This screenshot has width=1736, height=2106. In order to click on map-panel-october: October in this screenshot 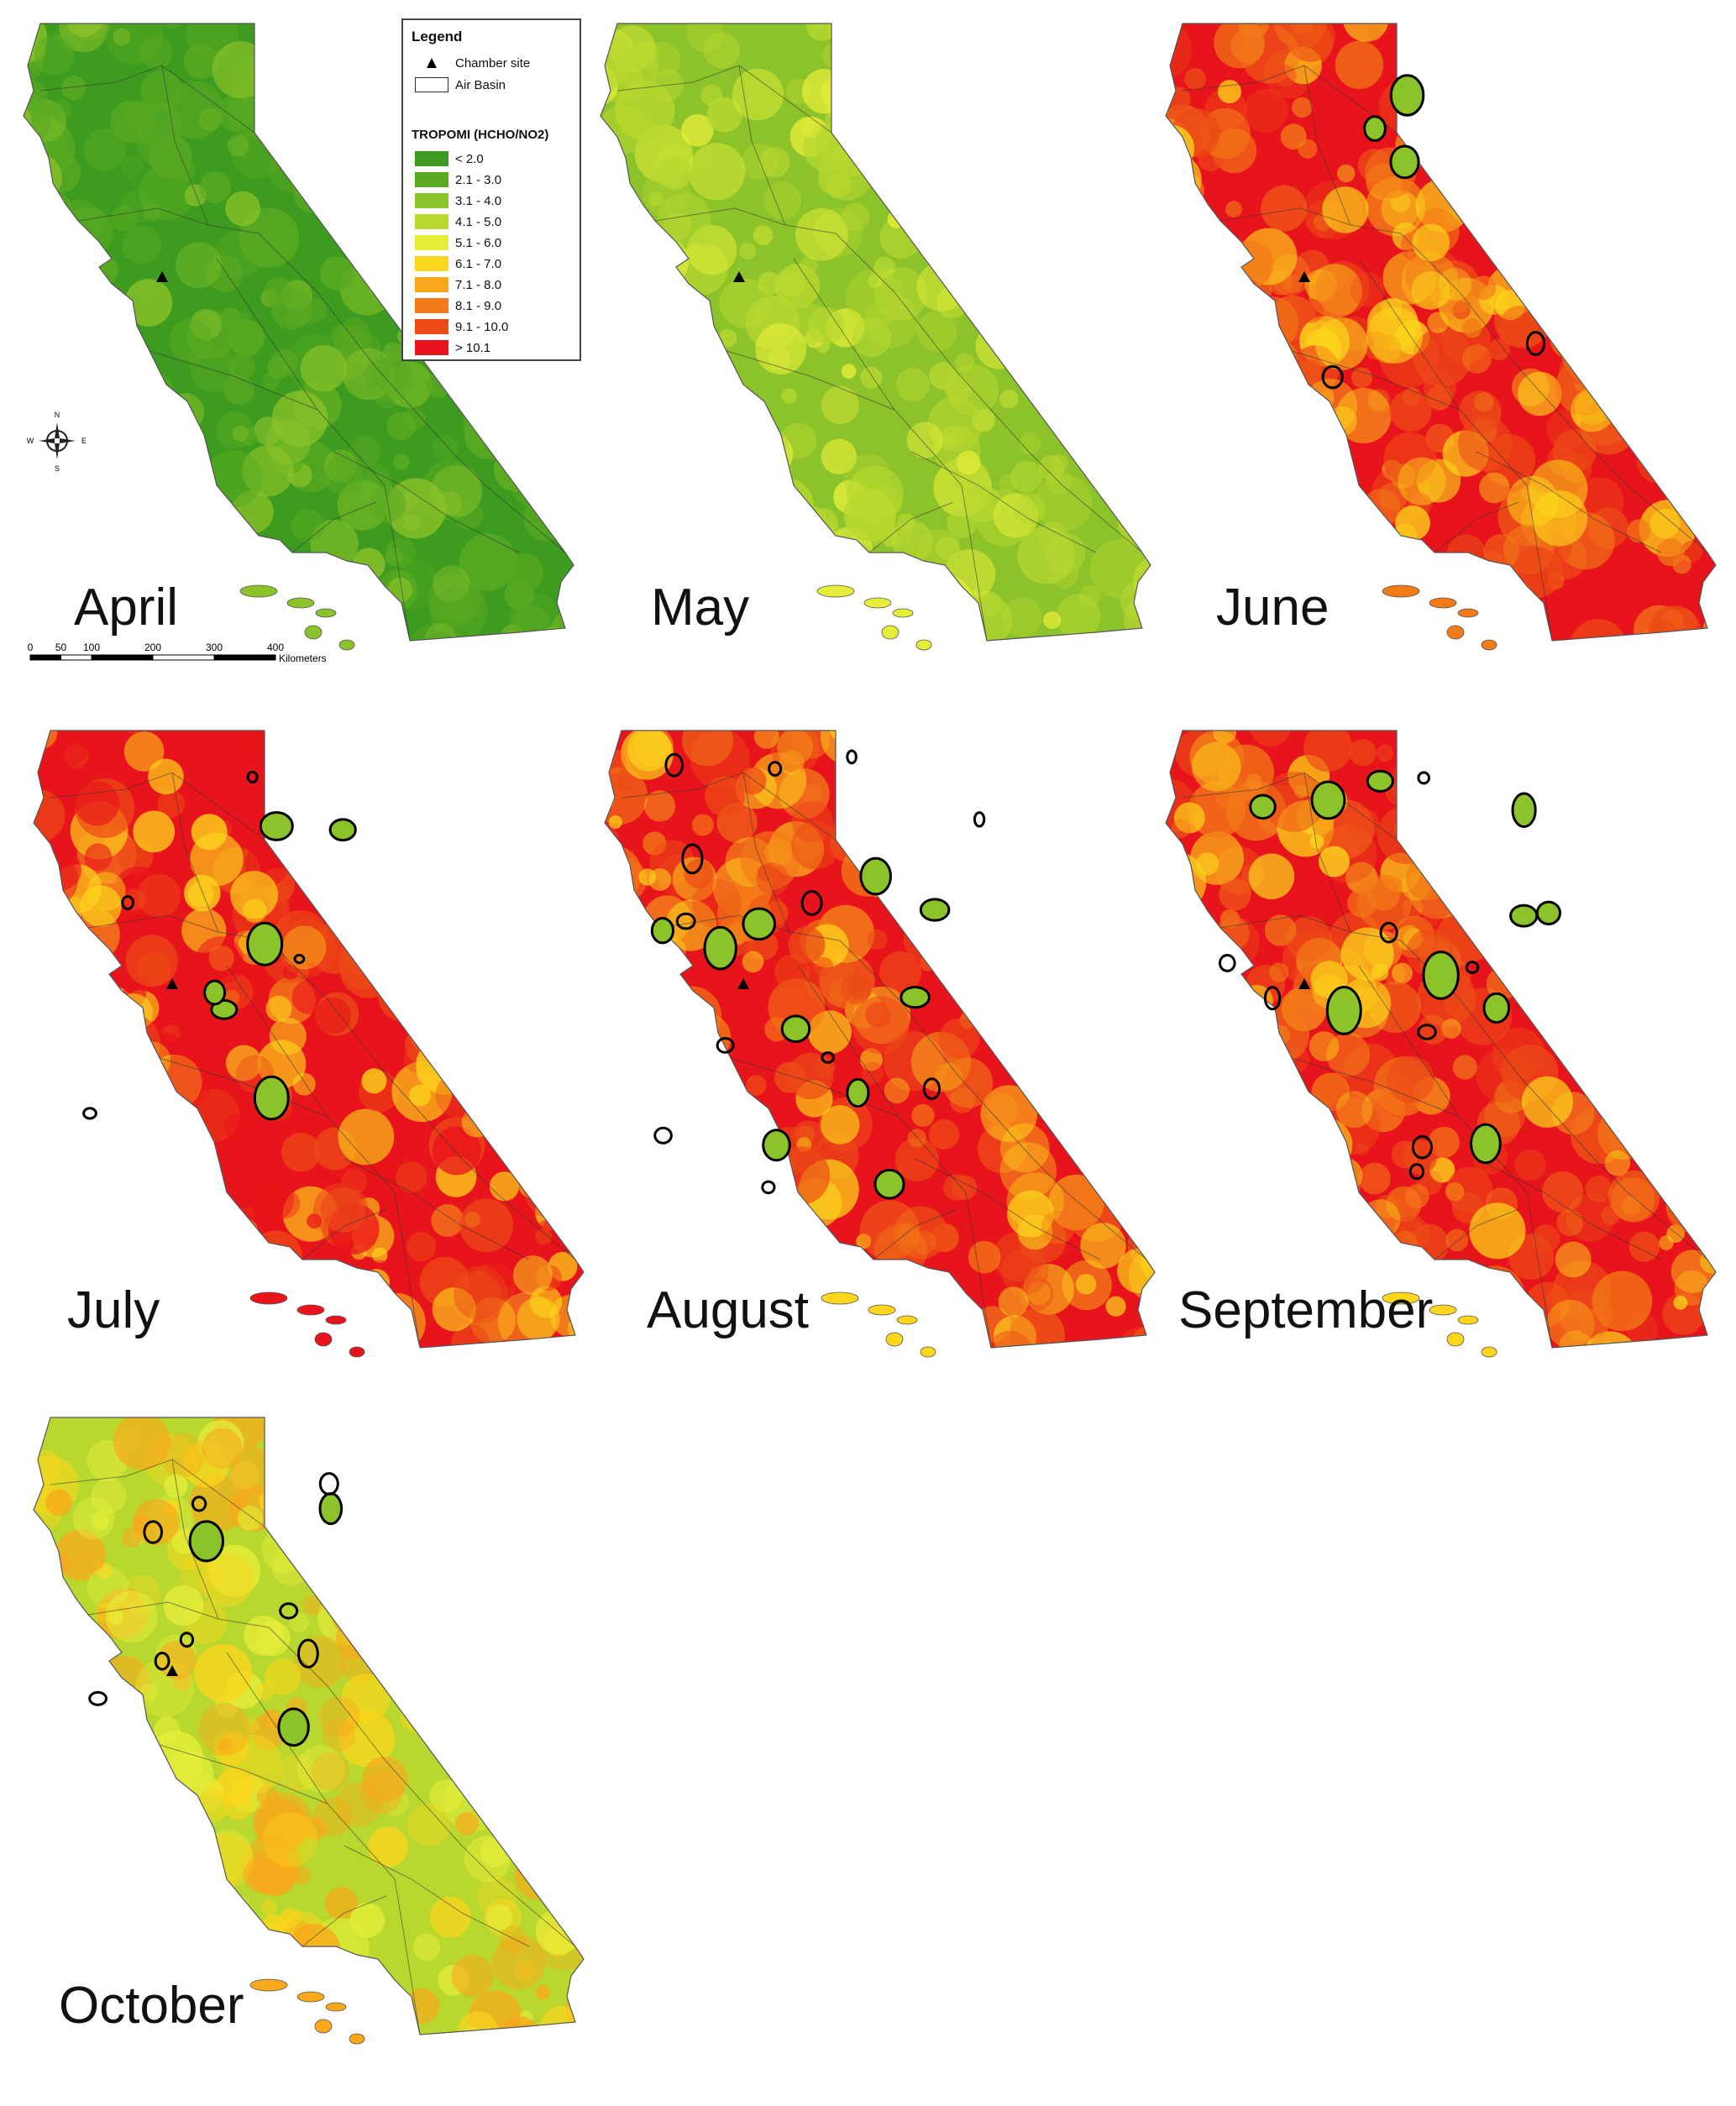, I will do `click(315, 1758)`.